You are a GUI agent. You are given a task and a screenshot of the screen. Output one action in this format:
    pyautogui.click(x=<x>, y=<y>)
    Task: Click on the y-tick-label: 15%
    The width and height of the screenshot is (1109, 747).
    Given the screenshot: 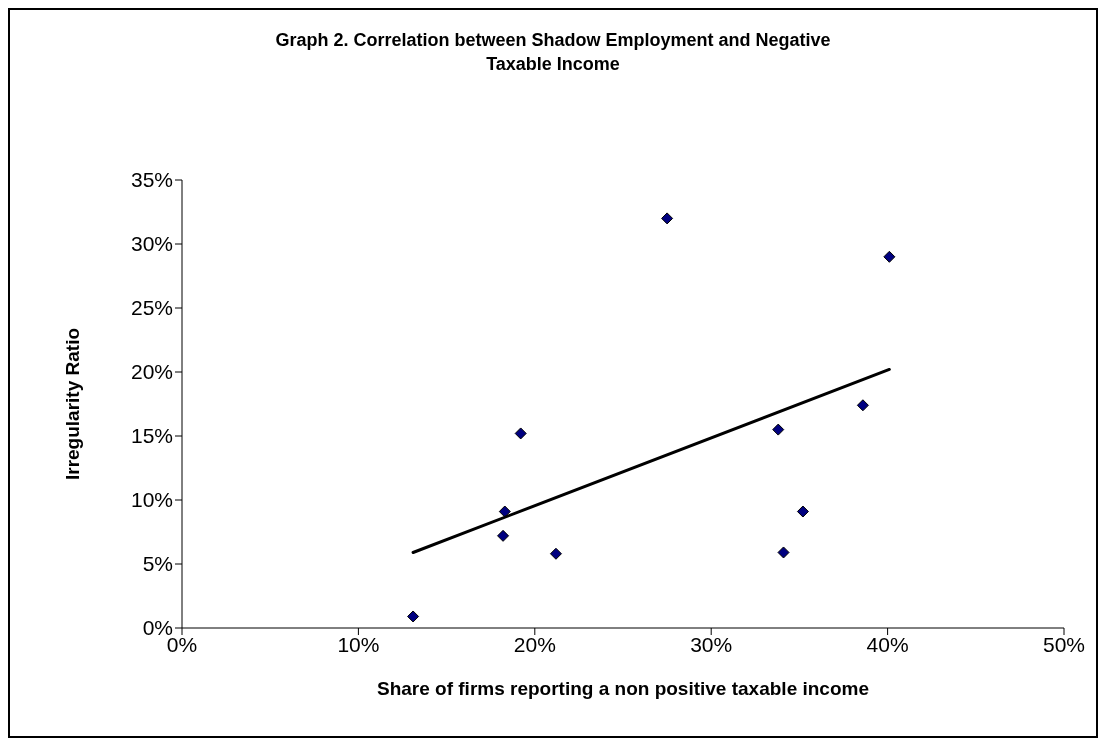 What is the action you would take?
    pyautogui.click(x=151, y=436)
    